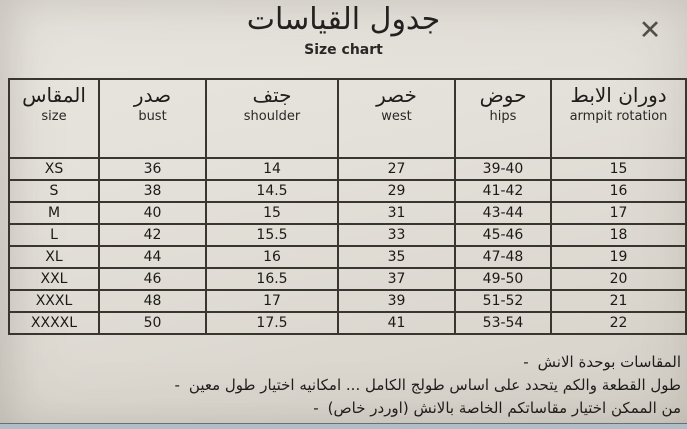 The width and height of the screenshot is (687, 429). Describe the element at coordinates (396, 279) in the screenshot. I see `measurement-cell: 37` at that location.